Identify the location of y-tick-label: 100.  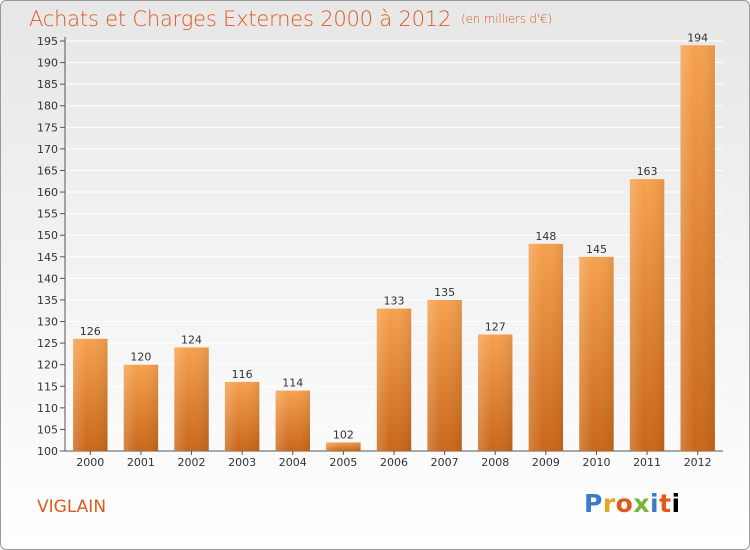
(47, 451).